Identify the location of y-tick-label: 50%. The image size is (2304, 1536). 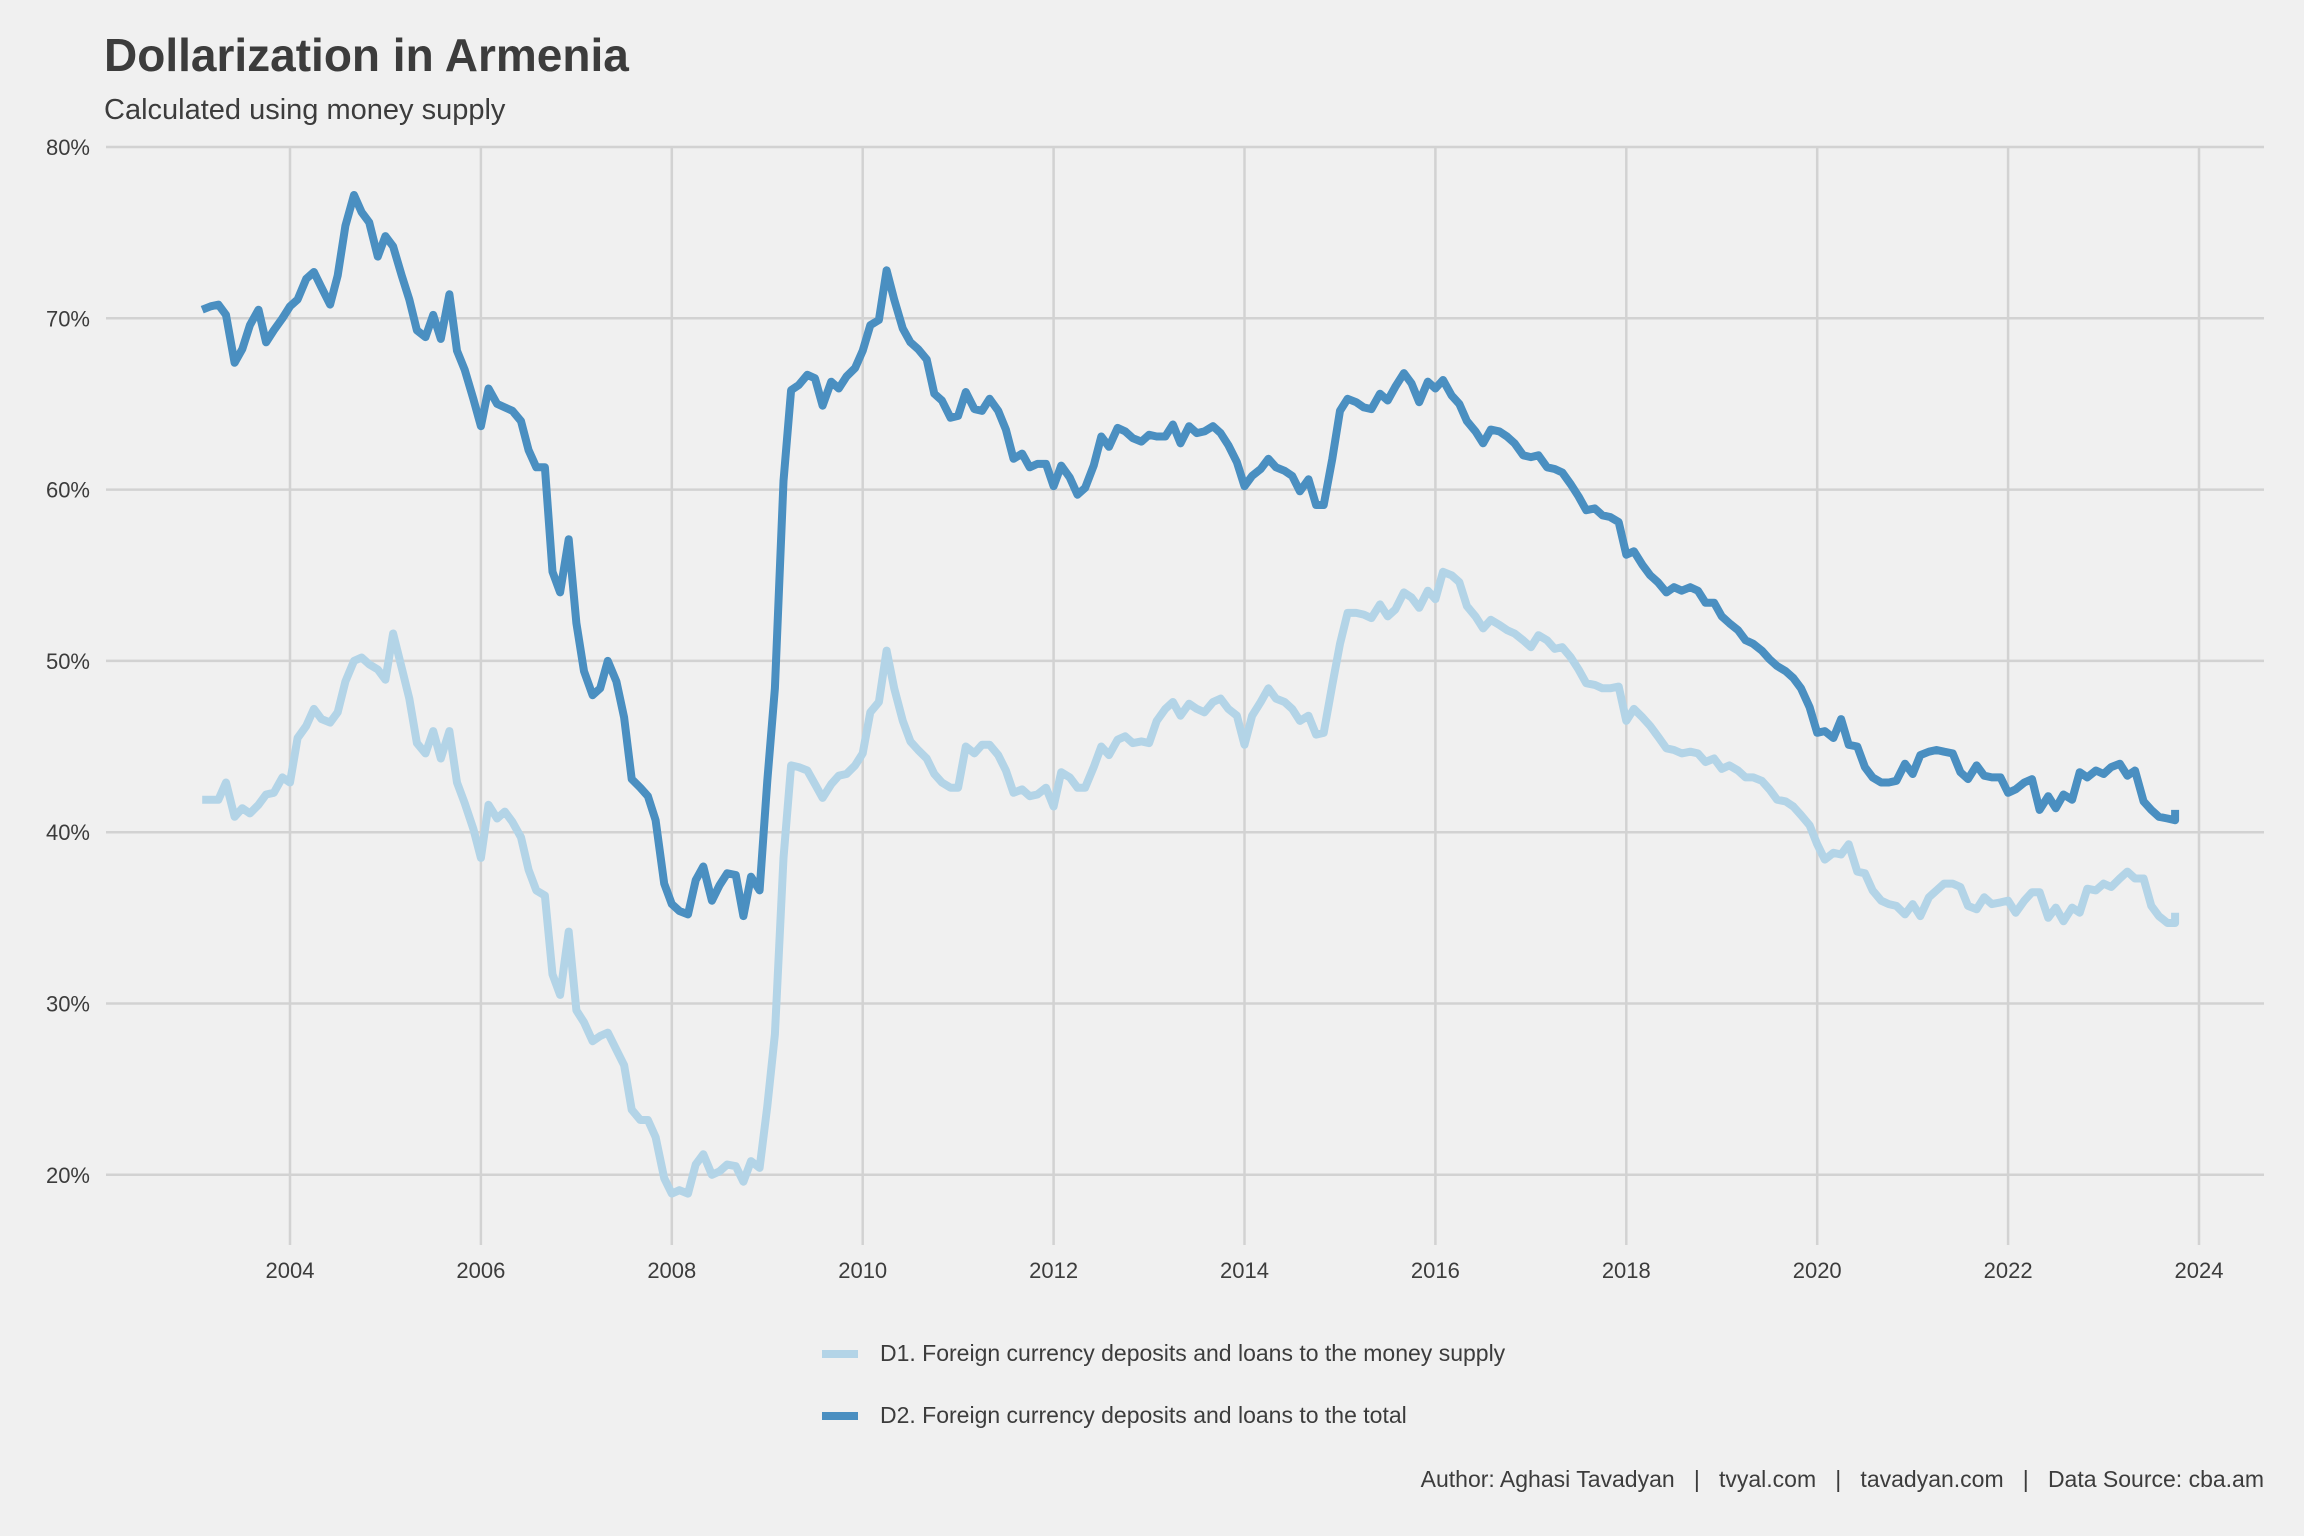
(68, 661).